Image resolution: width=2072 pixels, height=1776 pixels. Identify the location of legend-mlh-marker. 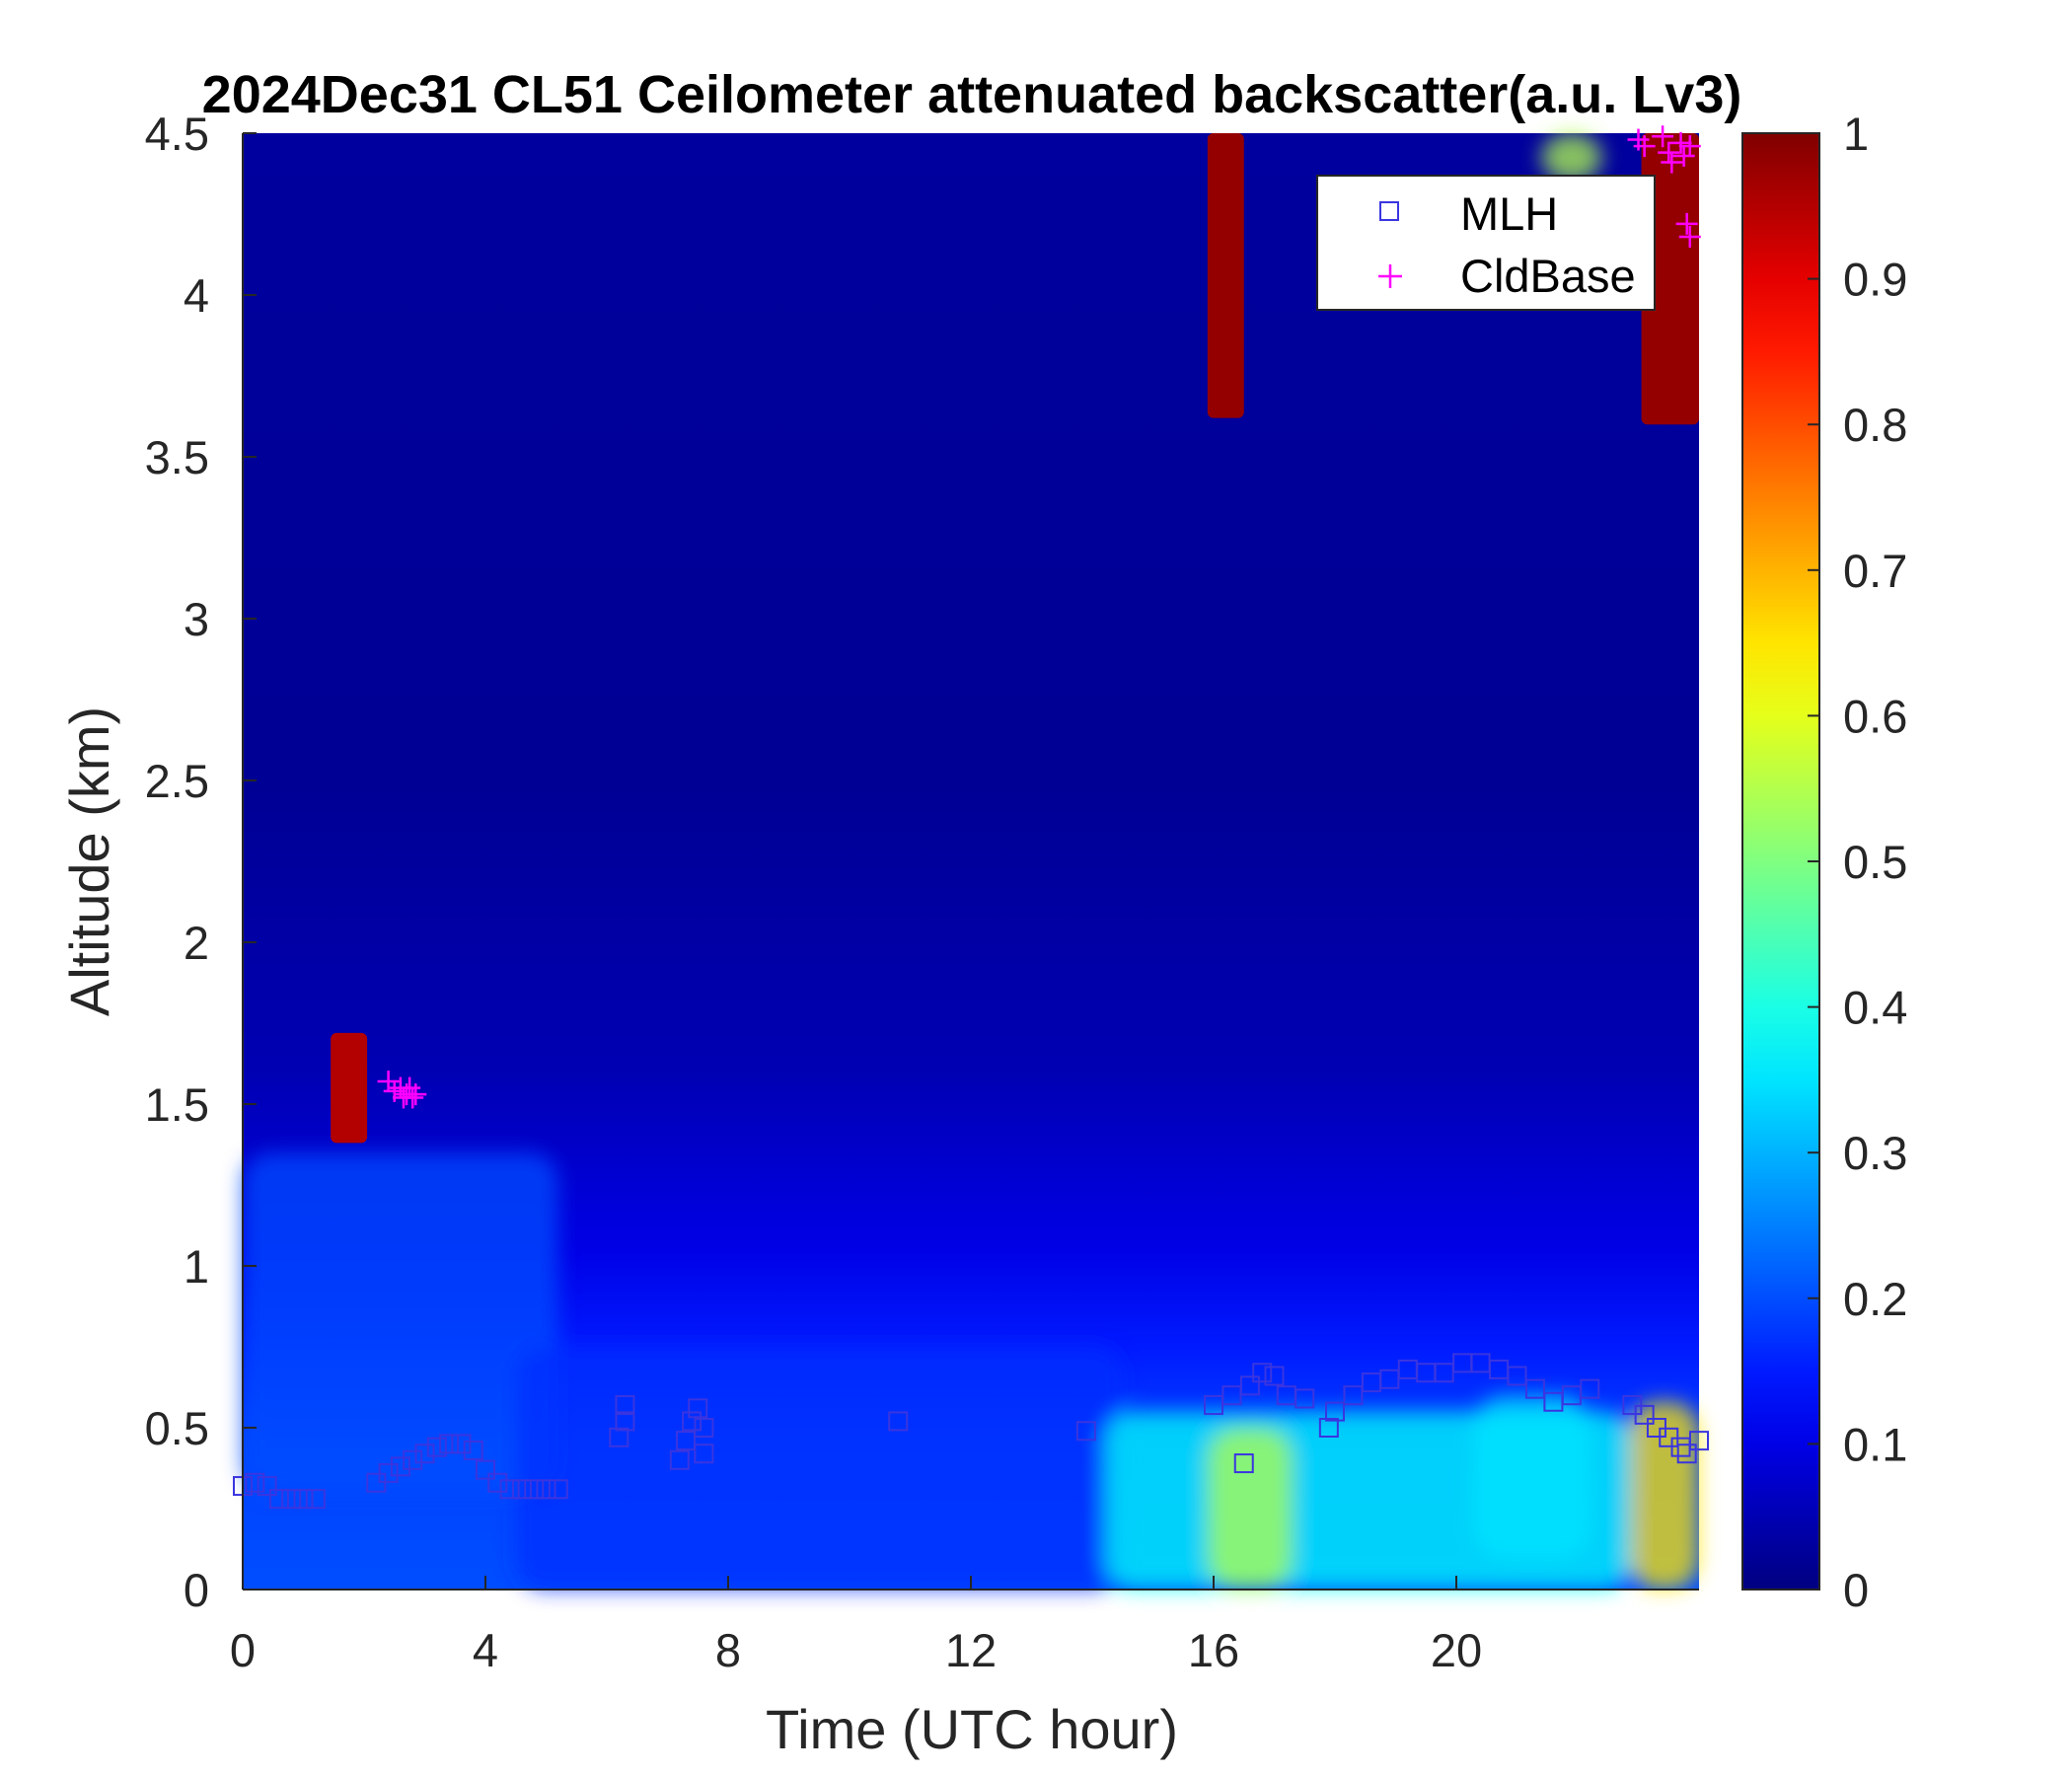
(1389, 211).